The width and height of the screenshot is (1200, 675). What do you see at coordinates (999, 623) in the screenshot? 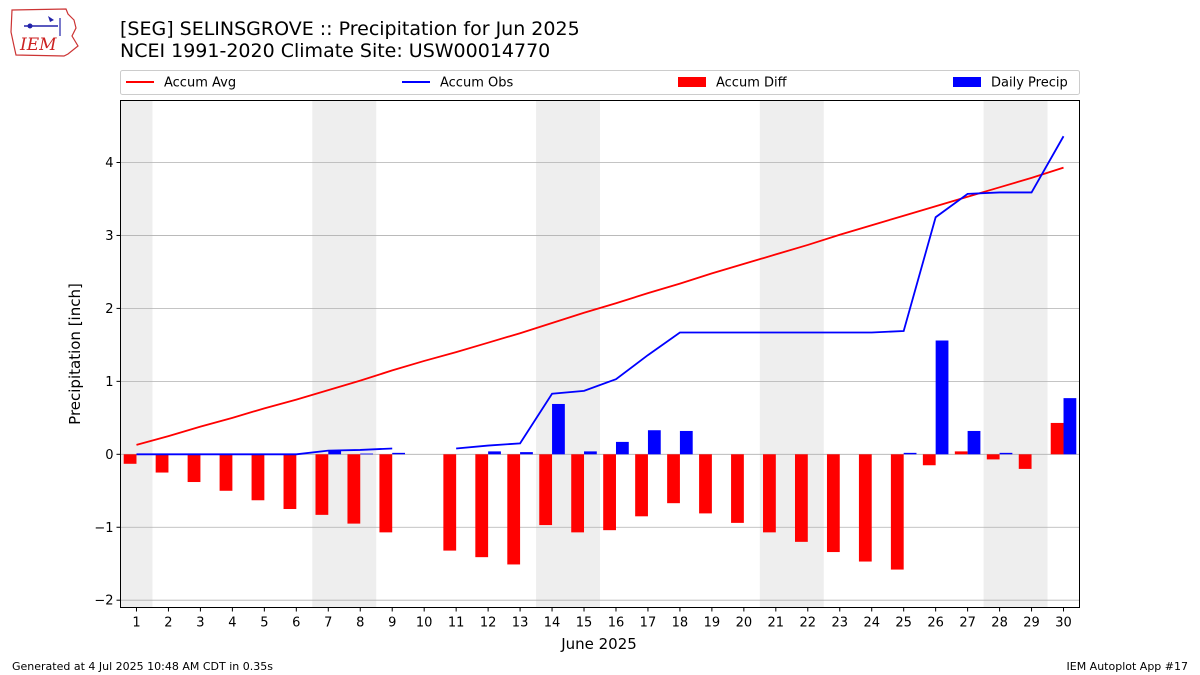
I see `x-tick-label-28: 28` at bounding box center [999, 623].